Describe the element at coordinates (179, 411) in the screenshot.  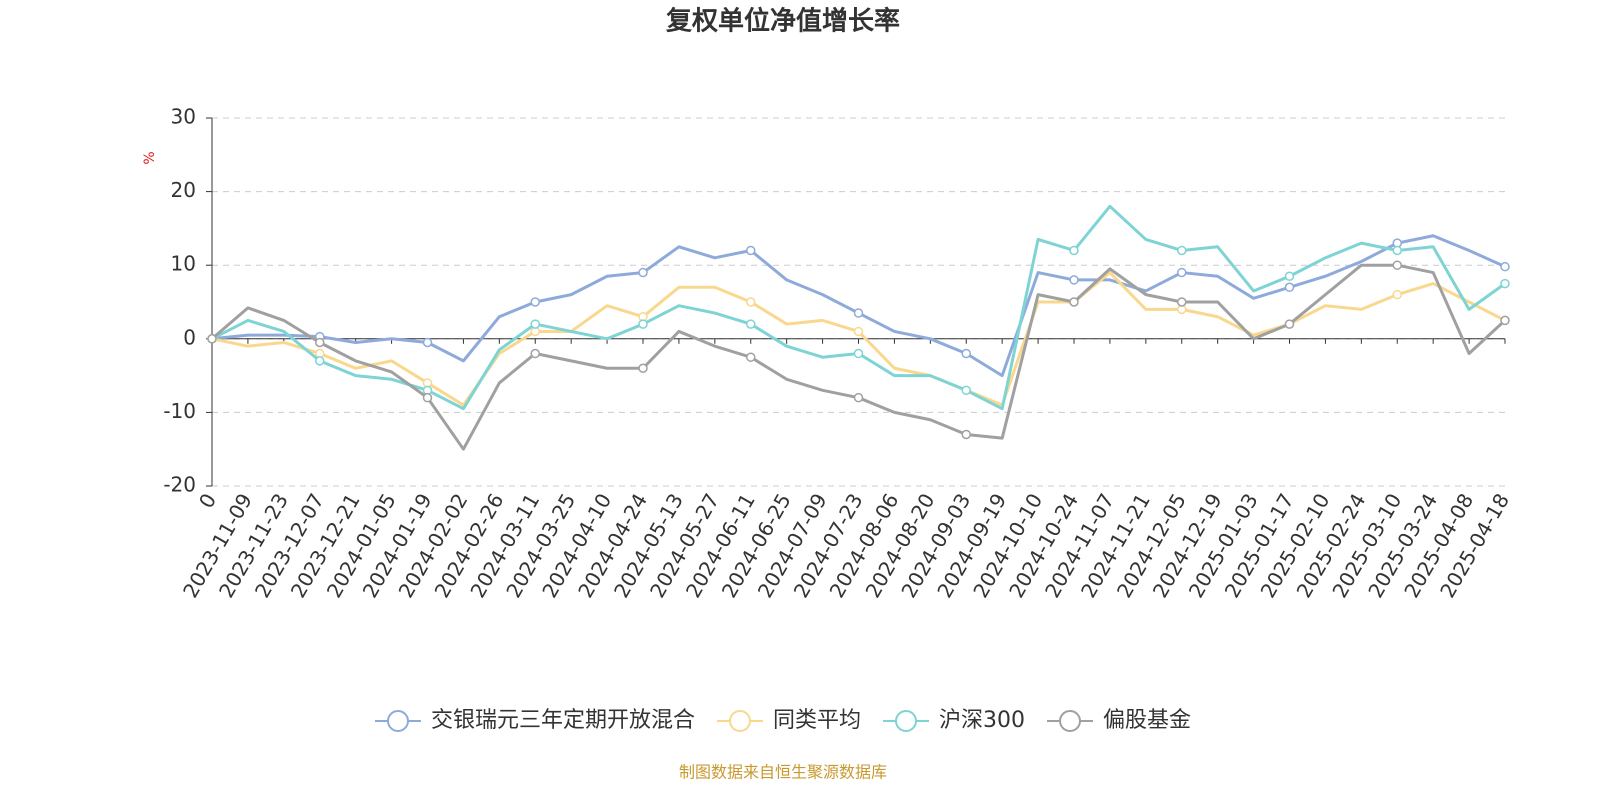
I see `y-tick-label: -10` at that location.